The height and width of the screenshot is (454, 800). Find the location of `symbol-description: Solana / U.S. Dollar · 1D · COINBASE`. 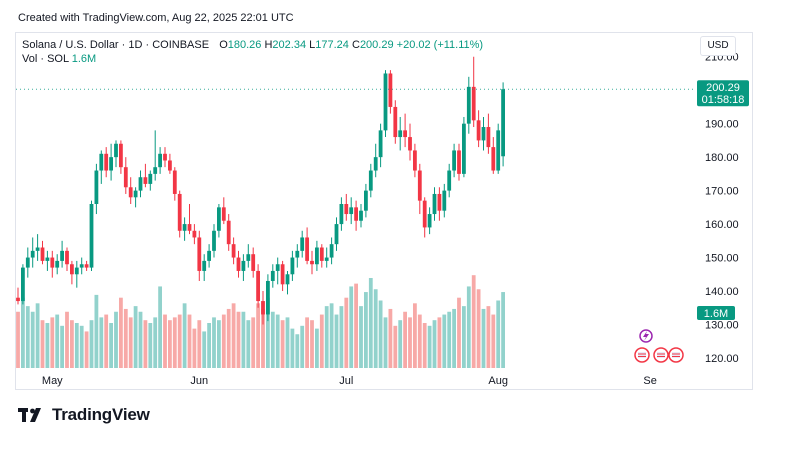

symbol-description: Solana / U.S. Dollar · 1D · COINBASE is located at coordinates (116, 45).